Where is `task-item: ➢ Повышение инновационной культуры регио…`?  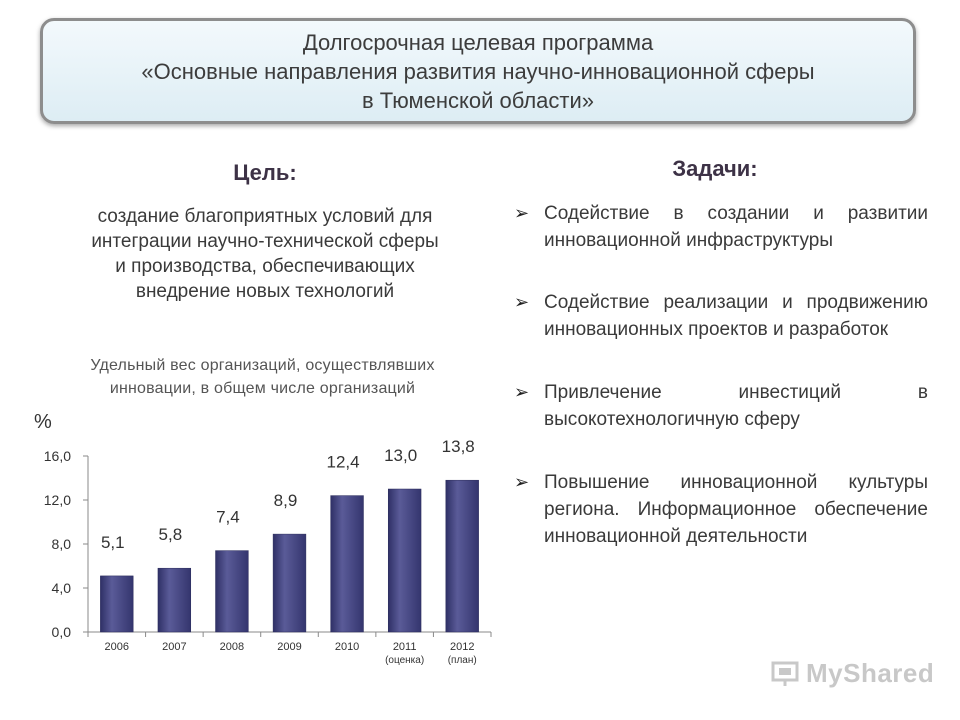
task-item: ➢ Повышение инновационной культуры регио… is located at coordinates (719, 509).